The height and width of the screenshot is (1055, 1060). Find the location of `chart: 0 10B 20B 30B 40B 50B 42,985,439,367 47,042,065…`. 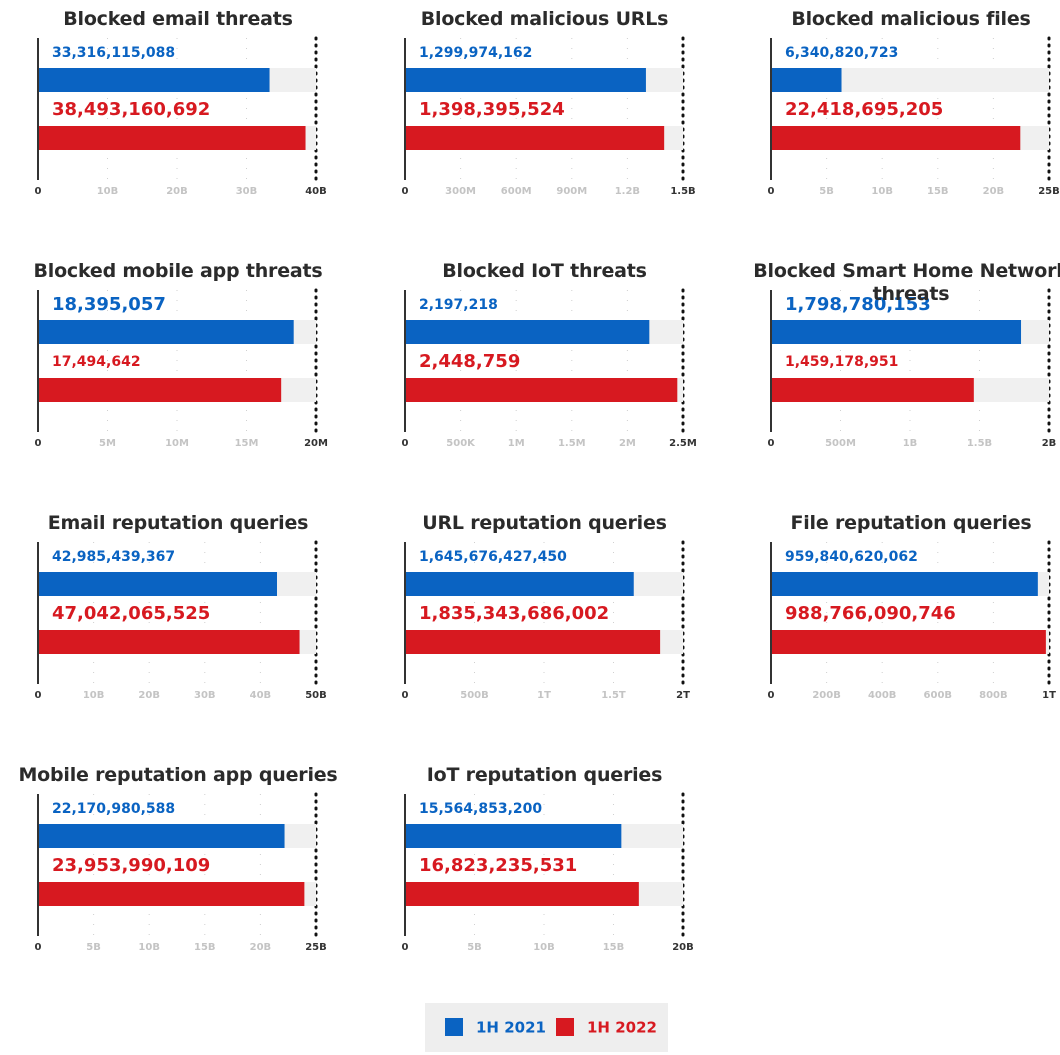

chart: 0 10B 20B 30B 40B 50B 42,985,439,367 47,042,065… is located at coordinates (181, 620).